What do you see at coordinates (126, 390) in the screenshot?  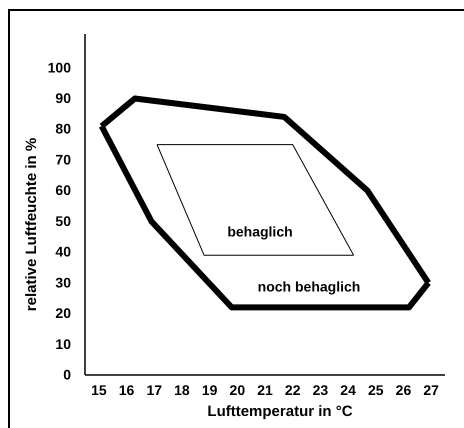 I see `x-tick-label: 16` at bounding box center [126, 390].